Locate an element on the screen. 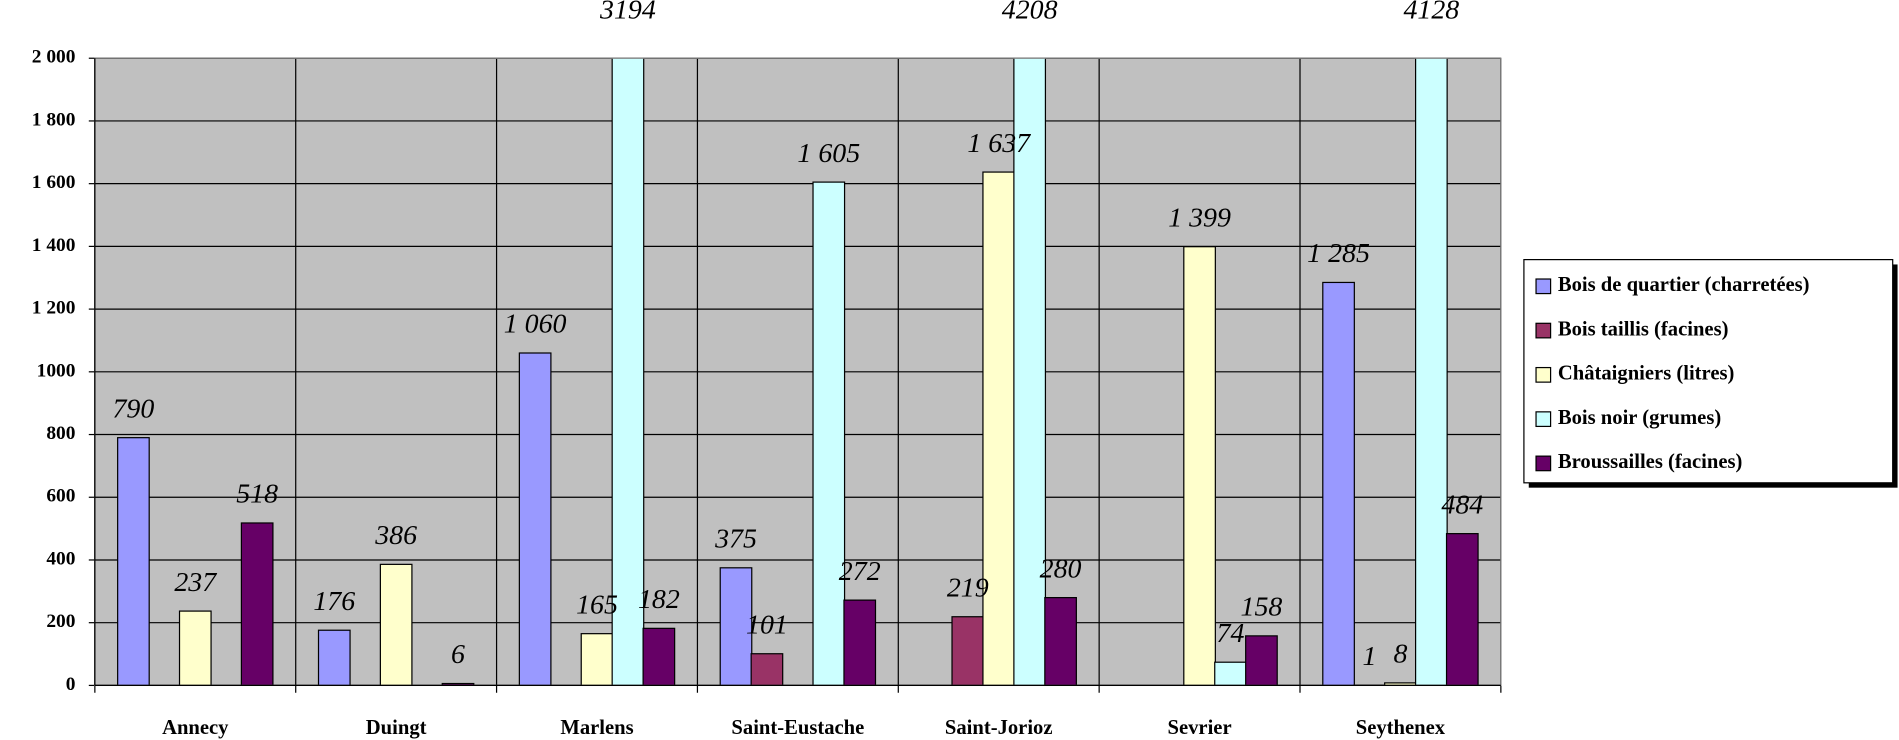 This screenshot has width=1899, height=740. value-label: 1 637 is located at coordinates (999, 143).